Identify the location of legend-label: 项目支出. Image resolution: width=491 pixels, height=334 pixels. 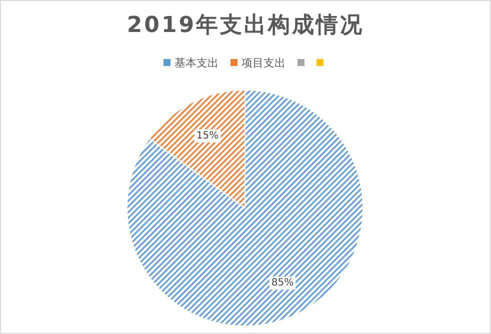
(264, 63).